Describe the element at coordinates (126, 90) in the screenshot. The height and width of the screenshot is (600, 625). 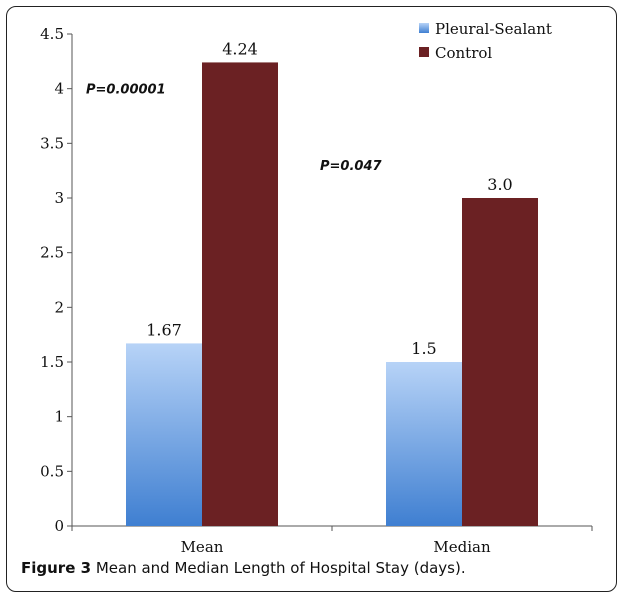
I see `p-value-annotation: P=0.00001` at that location.